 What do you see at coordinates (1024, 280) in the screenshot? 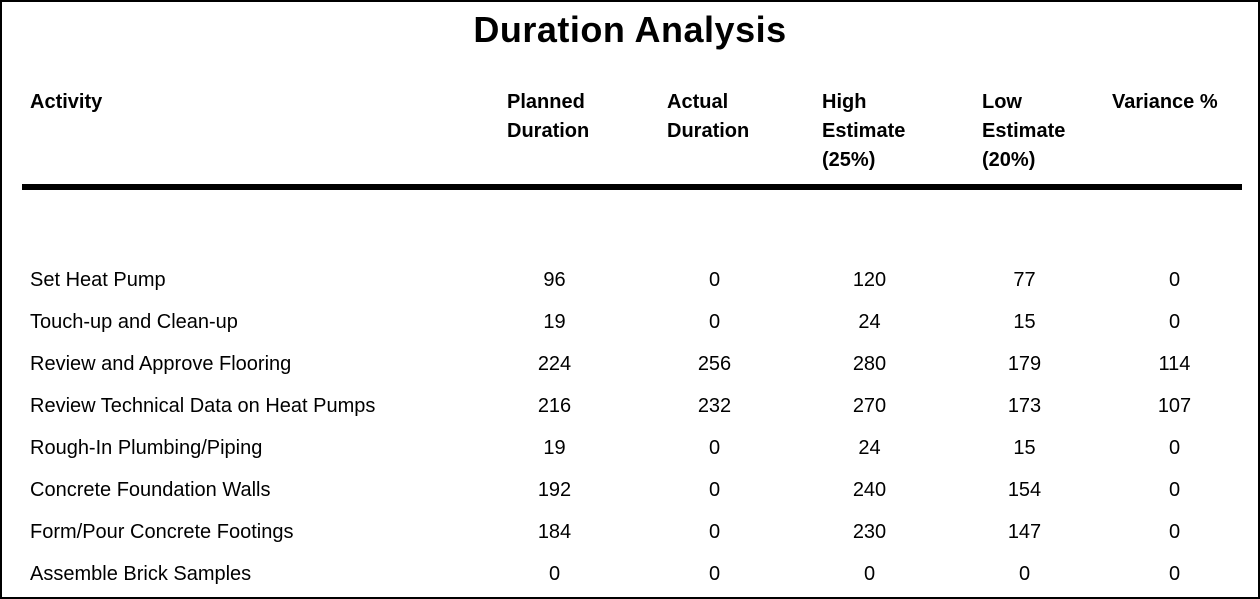
I see `low-estimate-cell: 77` at bounding box center [1024, 280].